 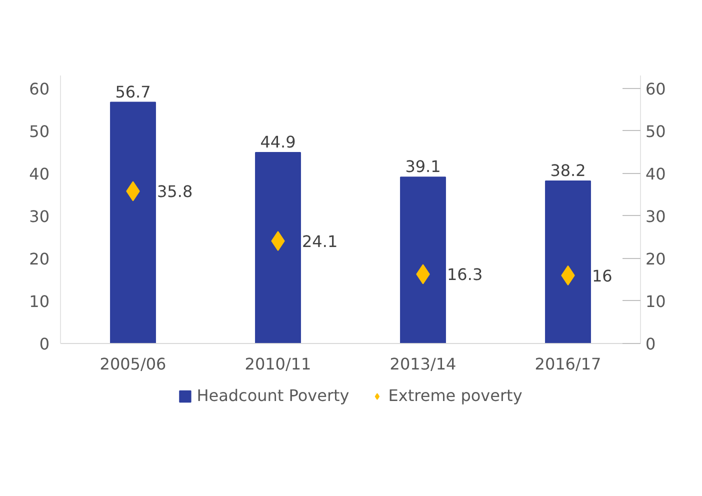 What do you see at coordinates (39, 216) in the screenshot?
I see `y-tick-label: 30` at bounding box center [39, 216].